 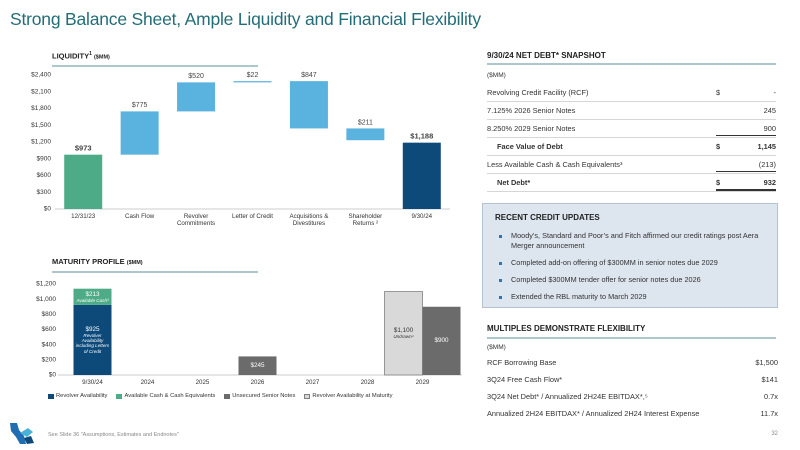 I want to click on section-title: LIQUIDITY1 ($MM), so click(x=81, y=56).